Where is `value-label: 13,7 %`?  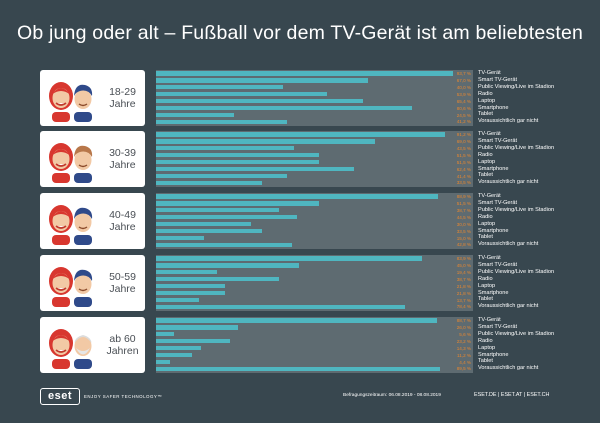
value-label: 13,7 % is located at coordinates (463, 300).